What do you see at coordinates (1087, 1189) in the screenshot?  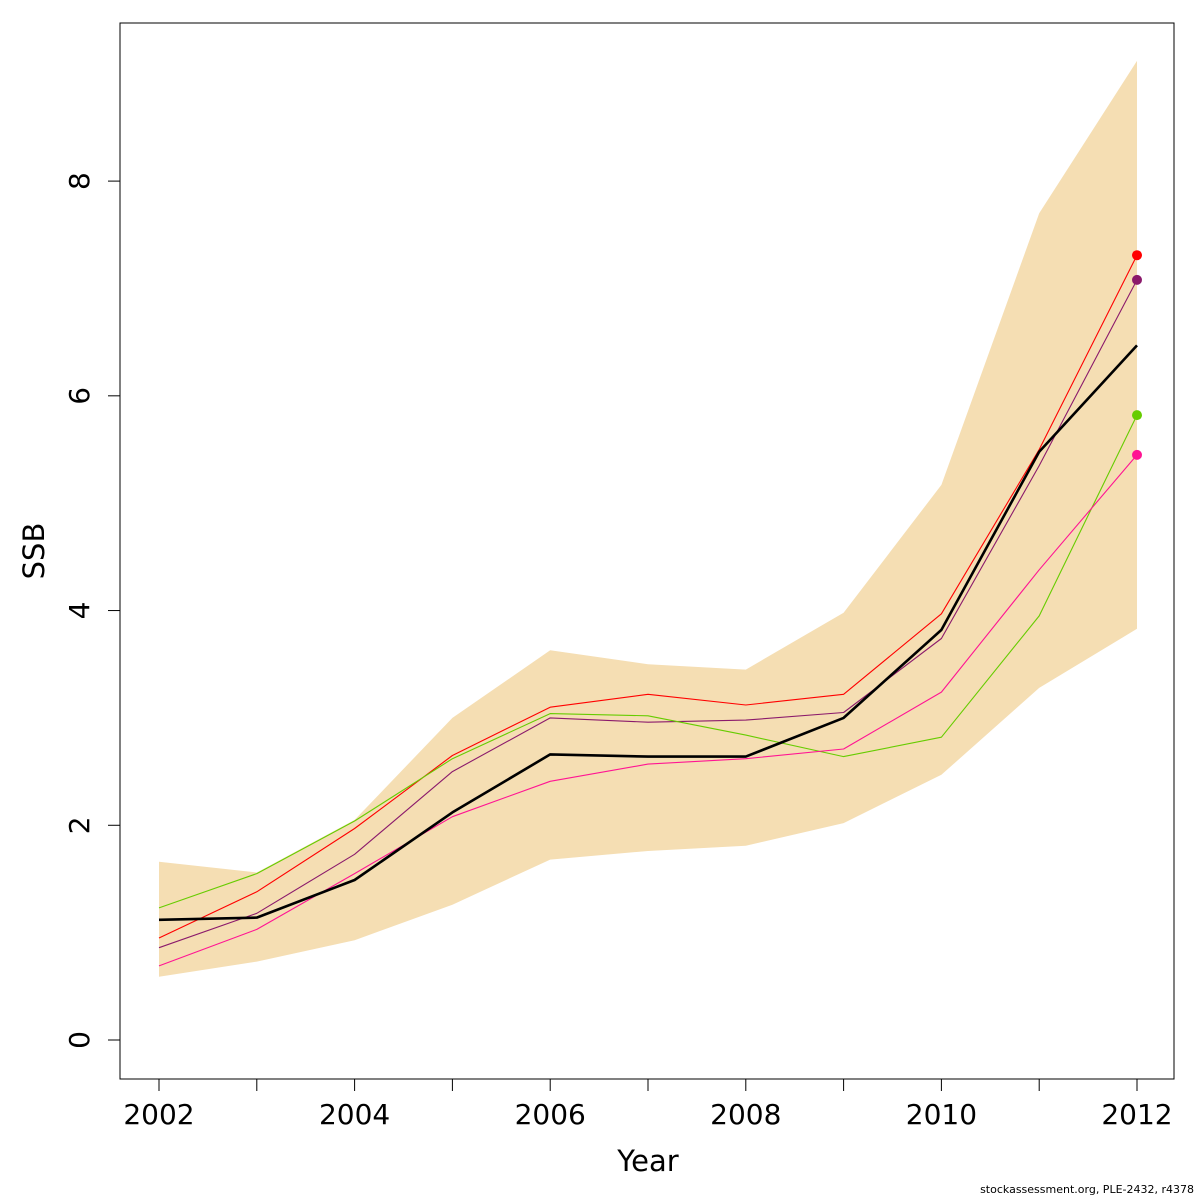 I see `footer-credit: stockassessment.org, PLE-2432, r4378` at bounding box center [1087, 1189].